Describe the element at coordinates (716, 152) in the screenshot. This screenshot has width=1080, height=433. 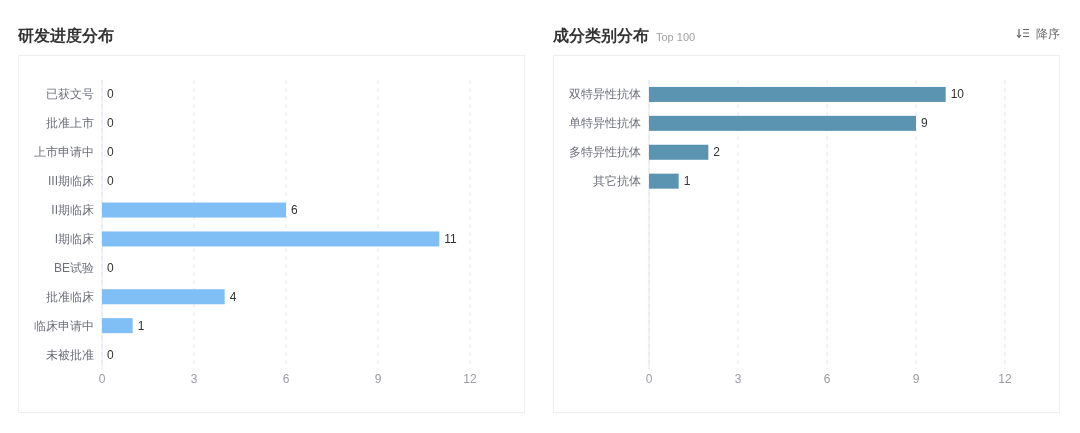
I see `data-label: 2` at that location.